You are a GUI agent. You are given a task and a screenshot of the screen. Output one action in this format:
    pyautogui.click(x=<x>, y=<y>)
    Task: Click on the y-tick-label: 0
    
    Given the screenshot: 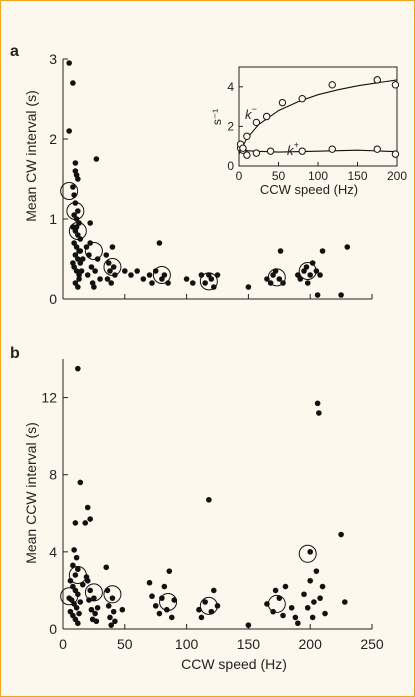 What is the action you would take?
    pyautogui.click(x=53, y=629)
    